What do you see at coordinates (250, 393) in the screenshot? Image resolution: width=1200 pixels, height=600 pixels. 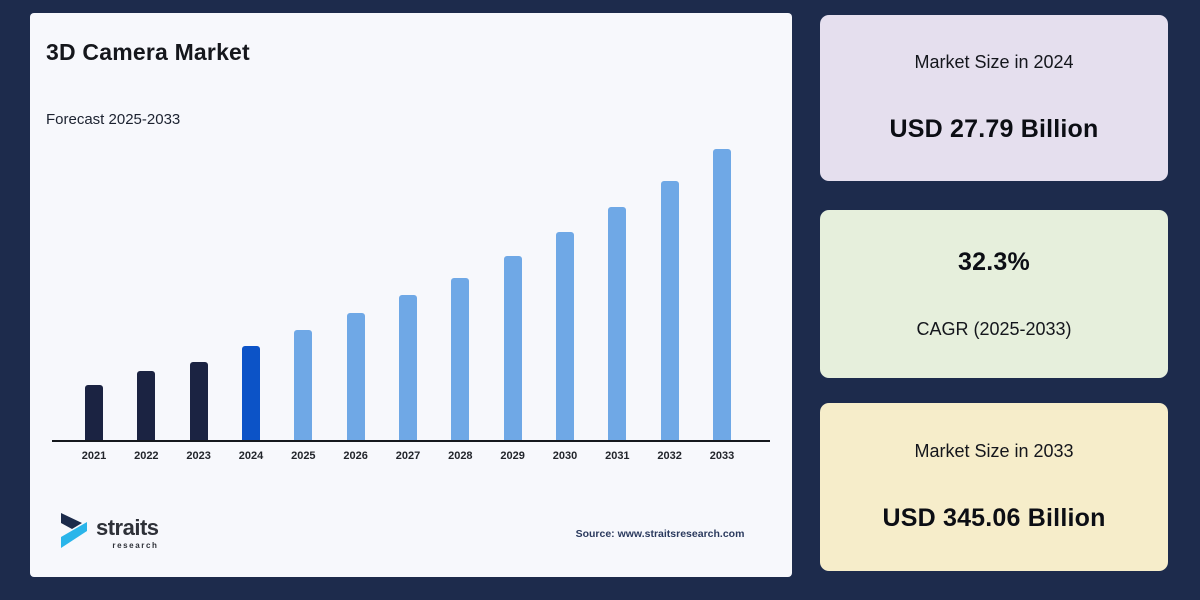 I see `bar-2024` at bounding box center [250, 393].